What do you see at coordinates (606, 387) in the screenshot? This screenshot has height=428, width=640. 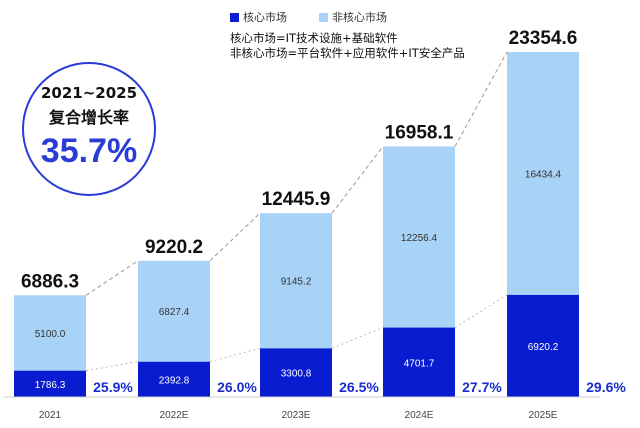 I see `core-share-label: 29.6%` at bounding box center [606, 387].